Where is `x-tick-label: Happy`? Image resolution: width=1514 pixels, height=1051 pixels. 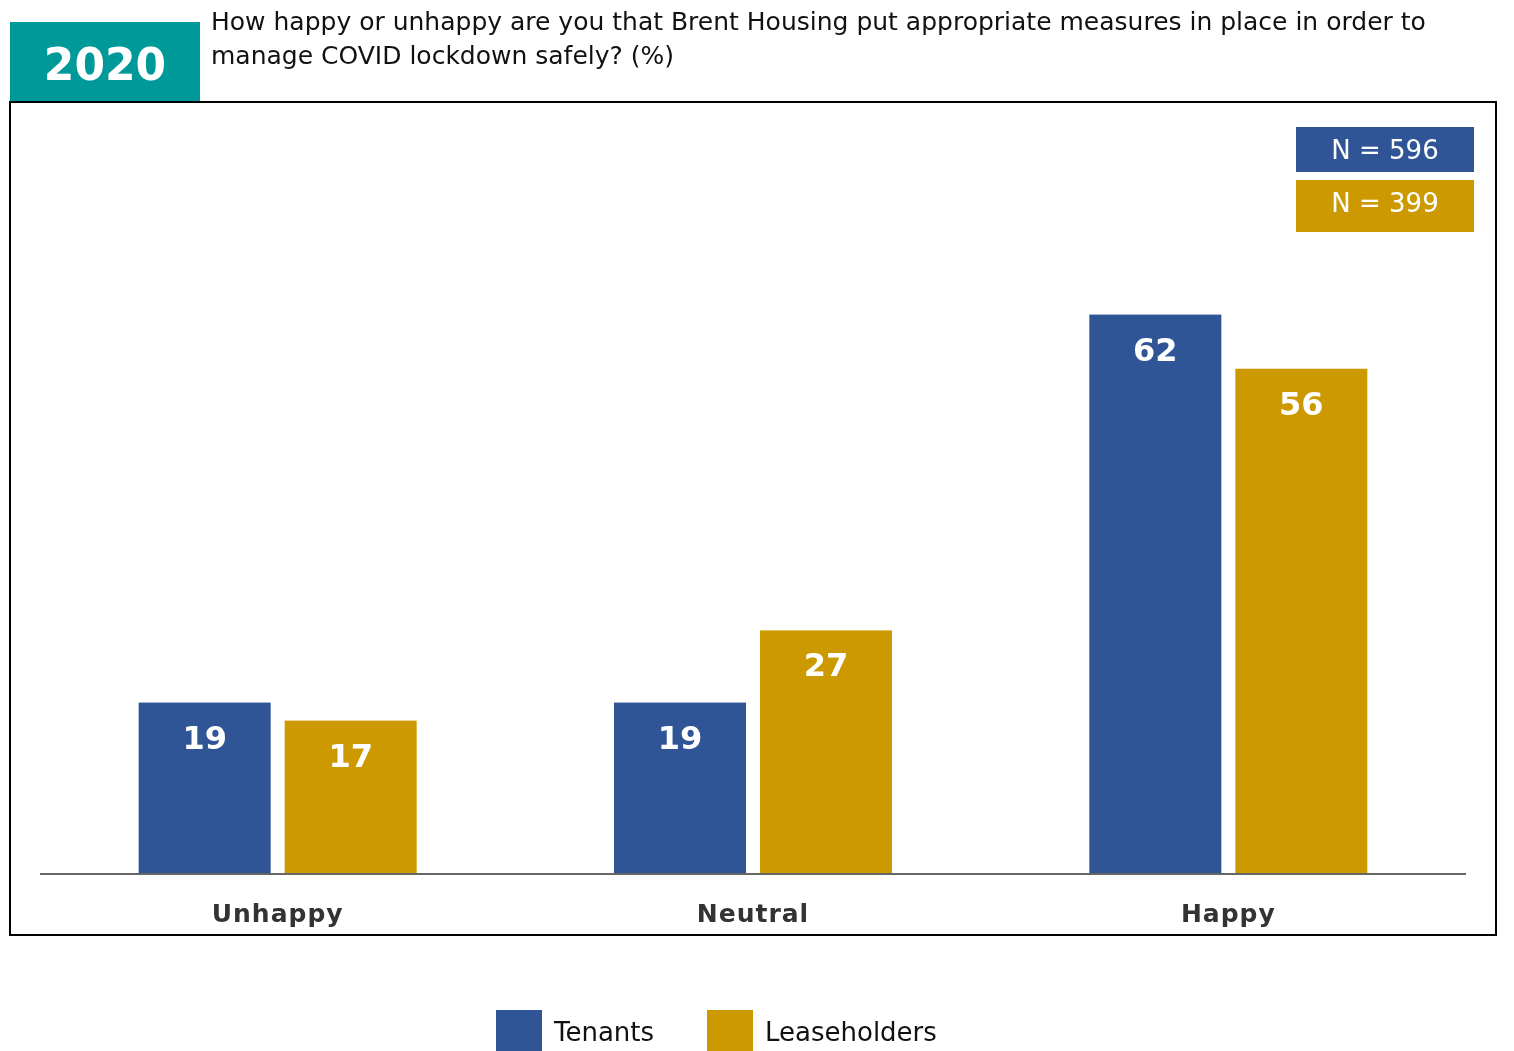
x-tick-label: Happy is located at coordinates (1228, 913).